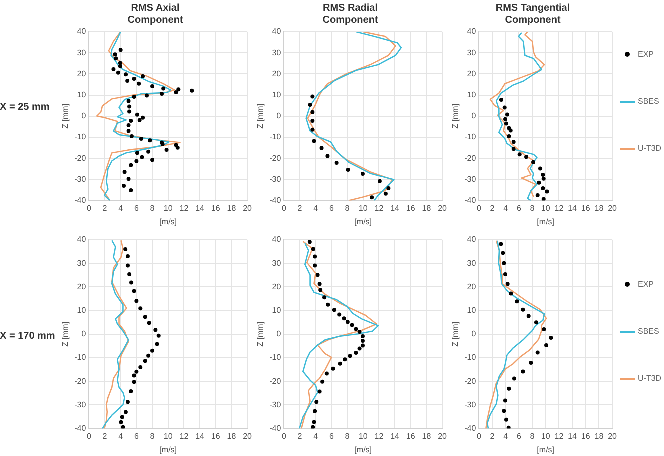 The image size is (664, 456). Describe the element at coordinates (350, 14) in the screenshot. I see `chart-title: RMS Radial Component` at that location.